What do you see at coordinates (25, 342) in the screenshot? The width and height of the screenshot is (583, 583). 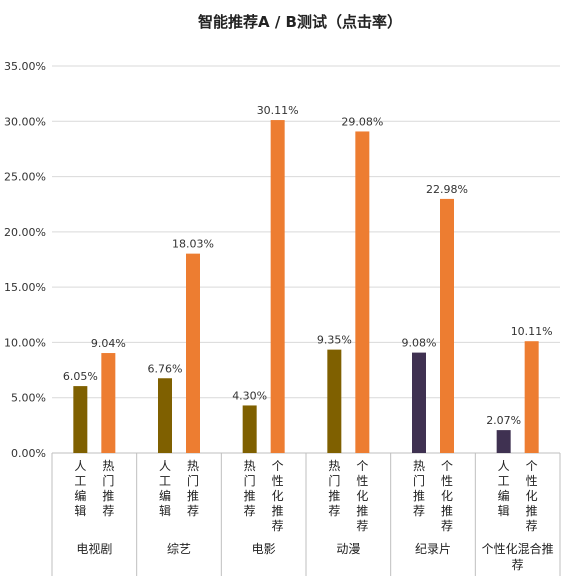 I see `y-tick-label: 10.00%` at bounding box center [25, 342].